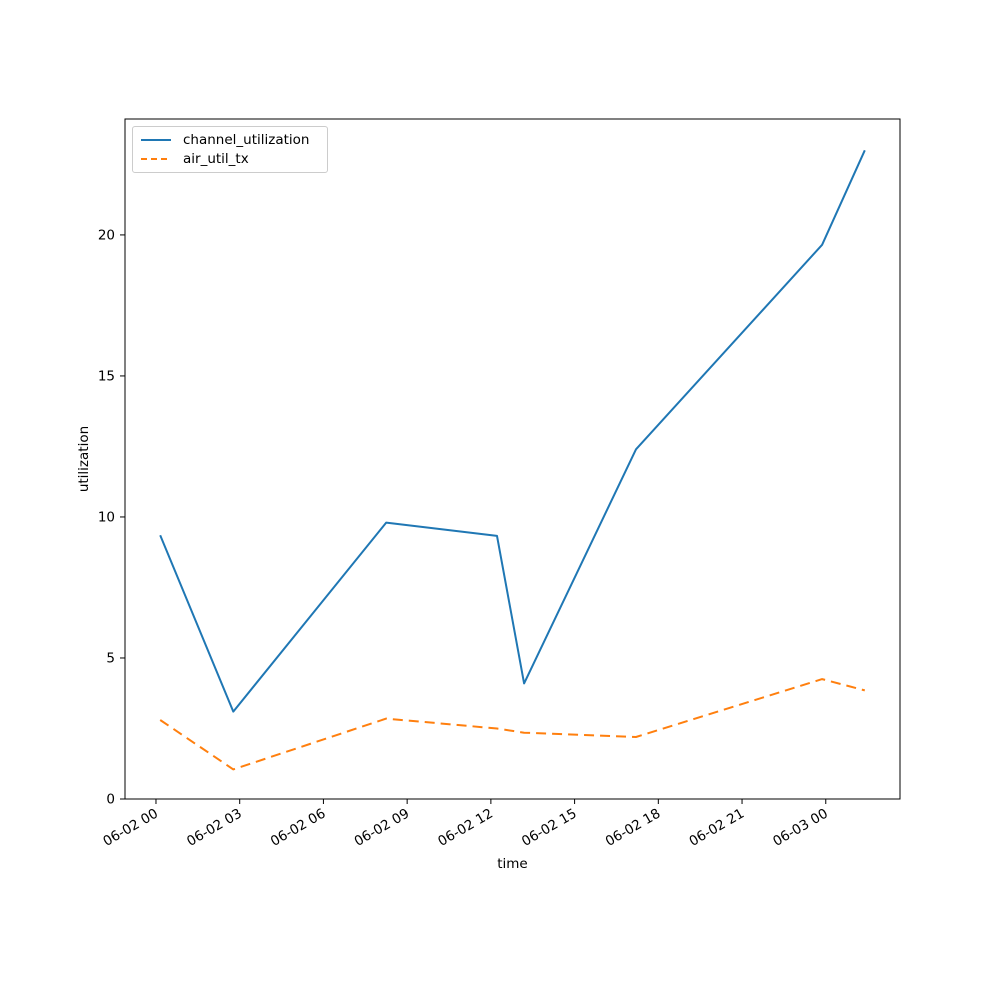  What do you see at coordinates (230, 149) in the screenshot?
I see `legend: channel_utilization air_util_tx` at bounding box center [230, 149].